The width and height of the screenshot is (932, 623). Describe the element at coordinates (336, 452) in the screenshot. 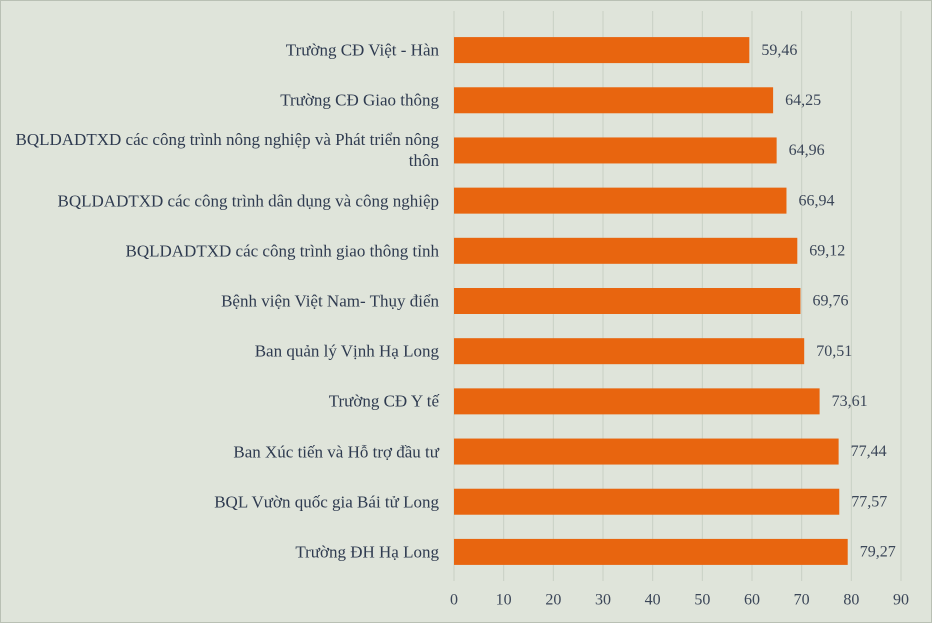

I see `y-tick-label: Ban Xúc tiến và Hỗ trợ đầu tư` at that location.